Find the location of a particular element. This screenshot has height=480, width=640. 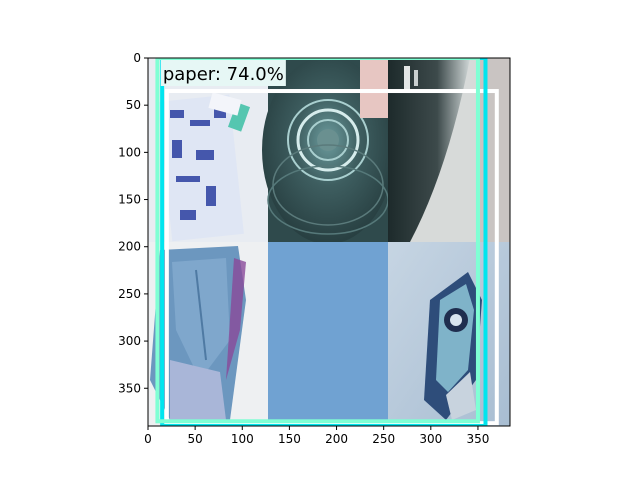

tile-cup-bottom is located at coordinates (328, 151).